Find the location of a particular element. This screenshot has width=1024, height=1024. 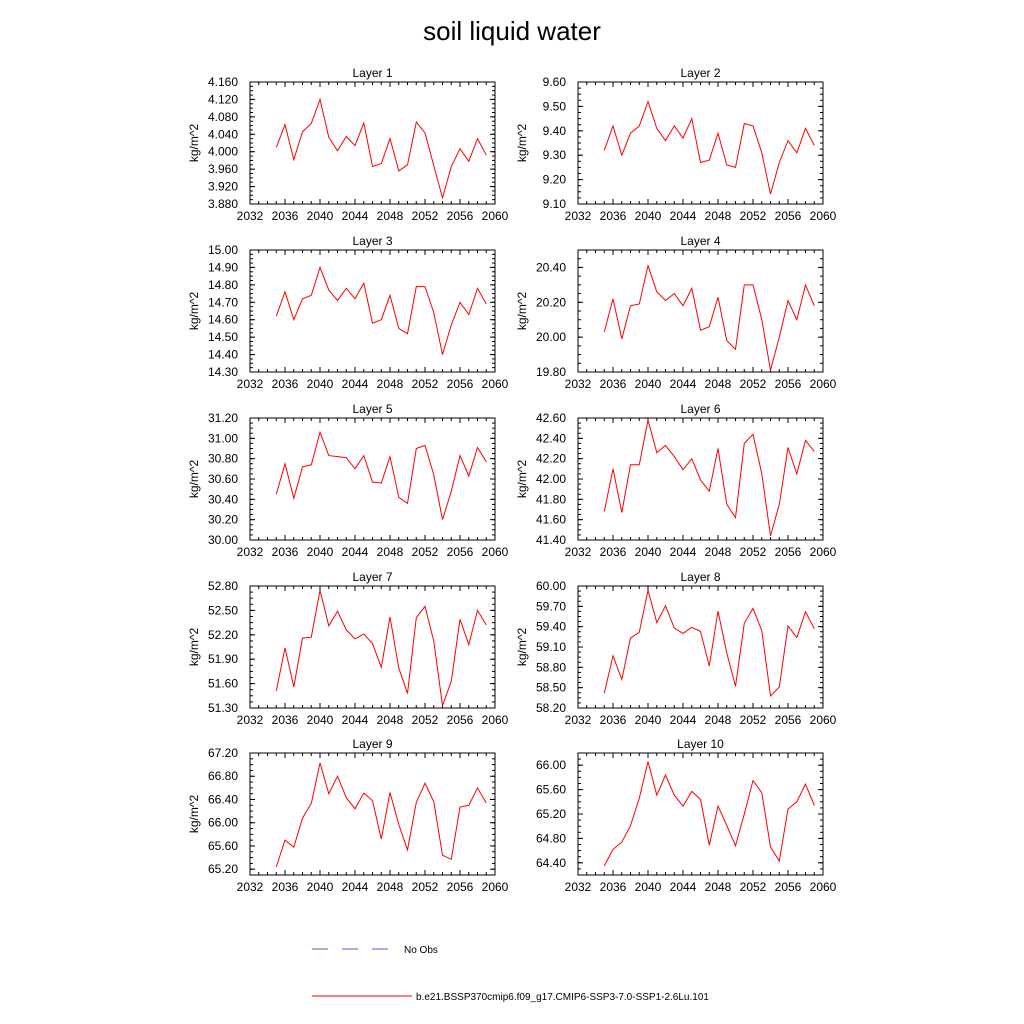

y-tick-label: 41.80 is located at coordinates (551, 499).